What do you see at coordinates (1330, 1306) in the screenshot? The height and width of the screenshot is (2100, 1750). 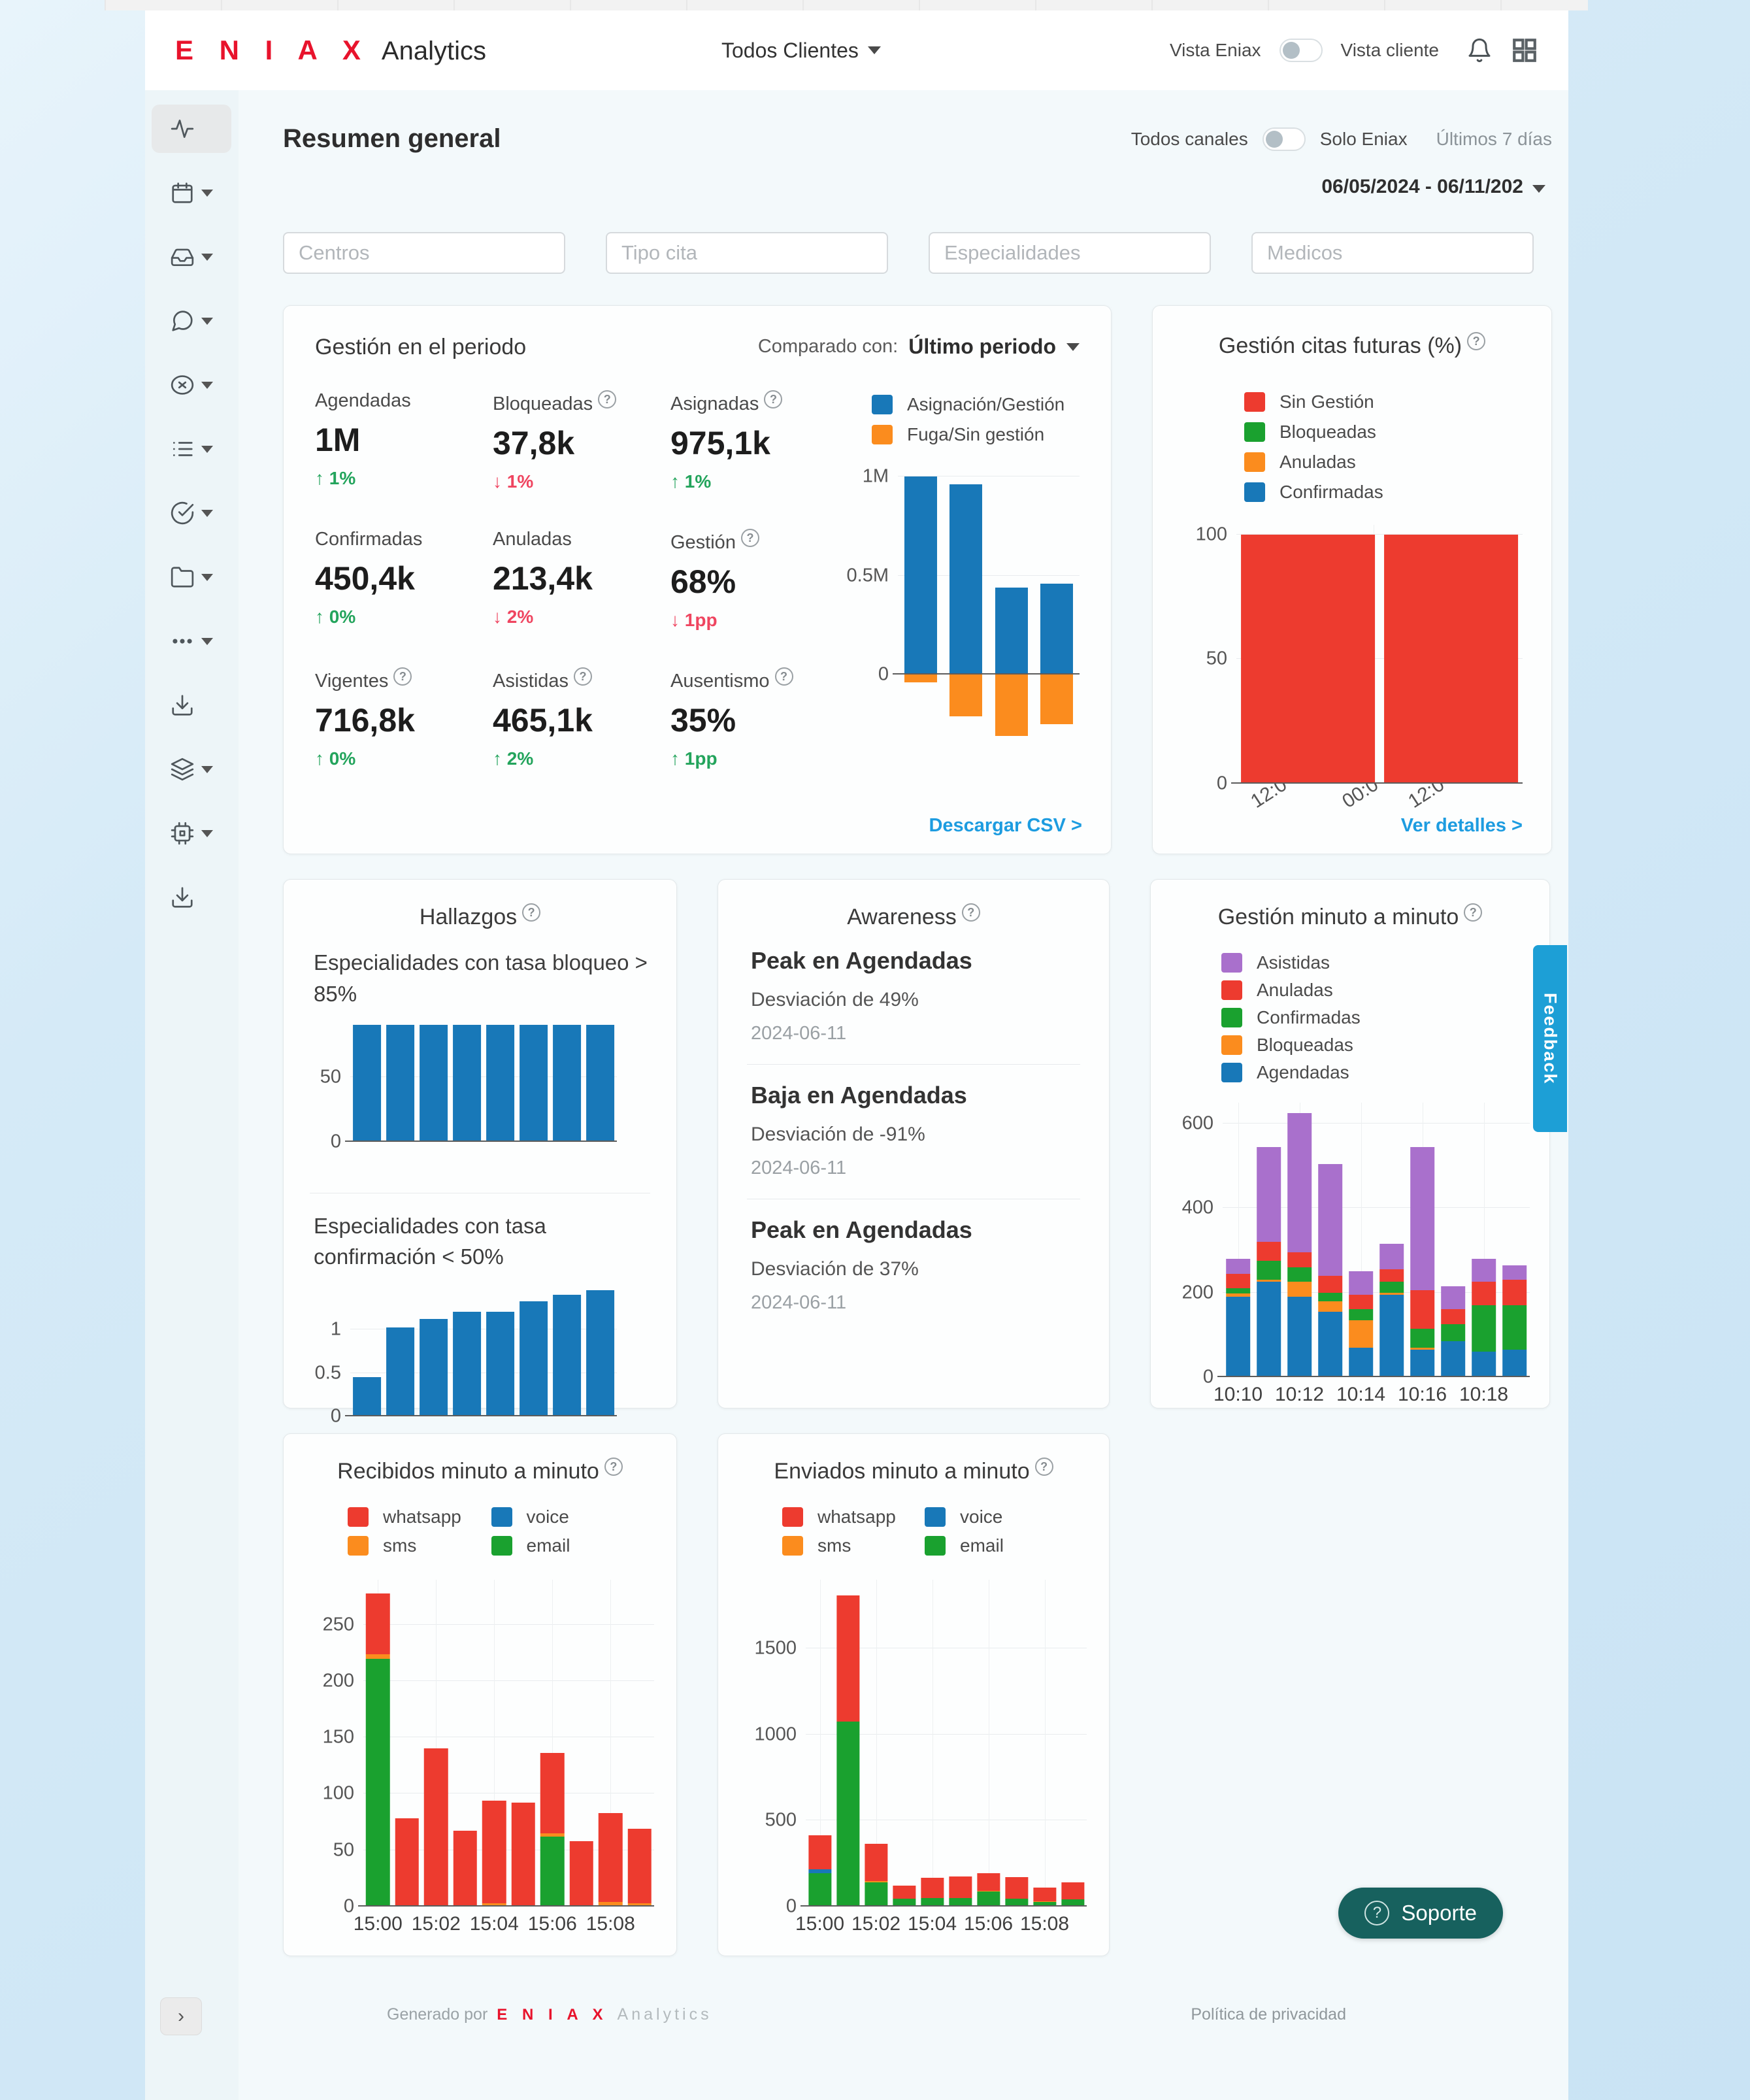 I see `bar-segment-bloqueadas` at bounding box center [1330, 1306].